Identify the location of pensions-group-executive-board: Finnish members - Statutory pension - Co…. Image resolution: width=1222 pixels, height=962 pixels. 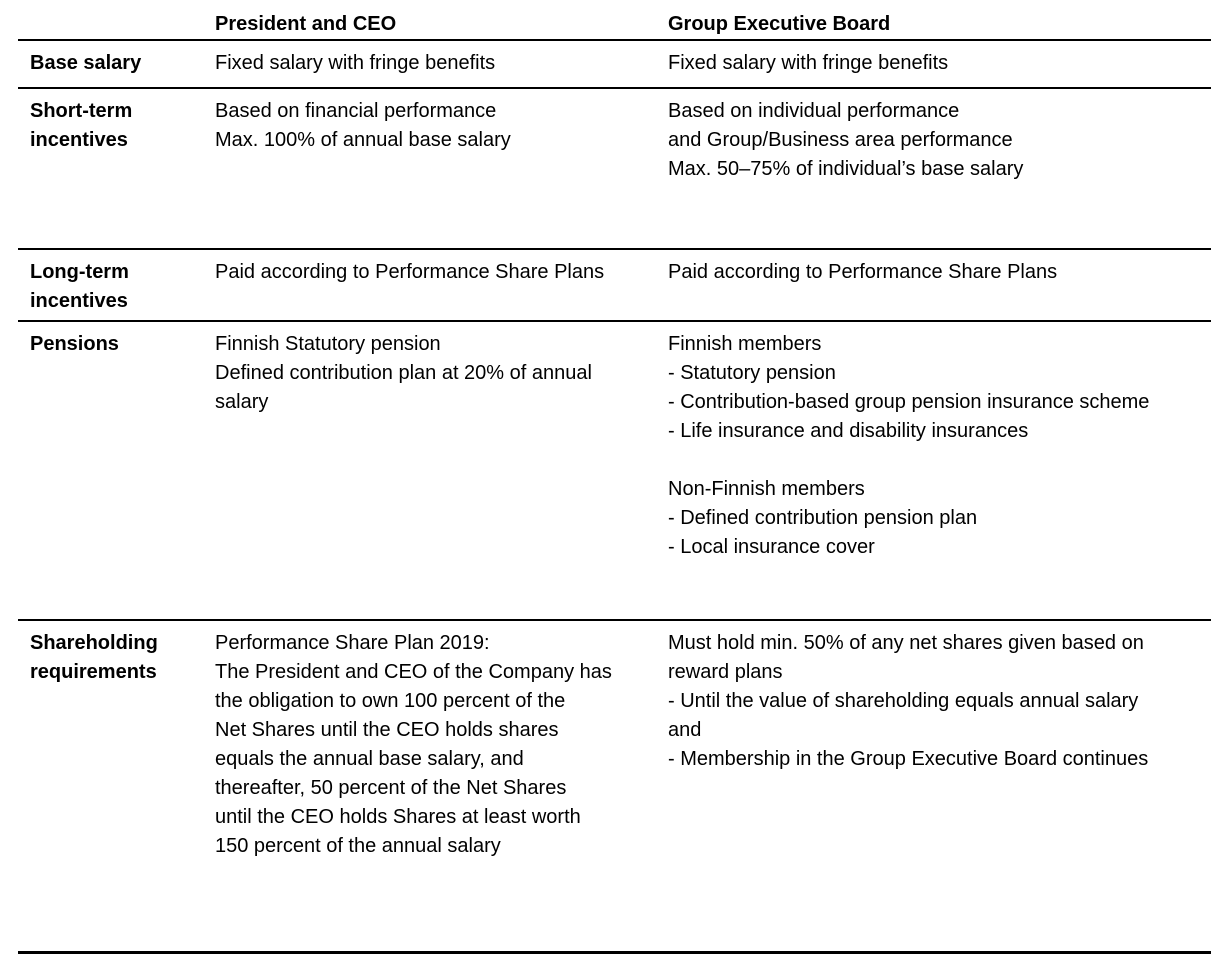
(909, 445).